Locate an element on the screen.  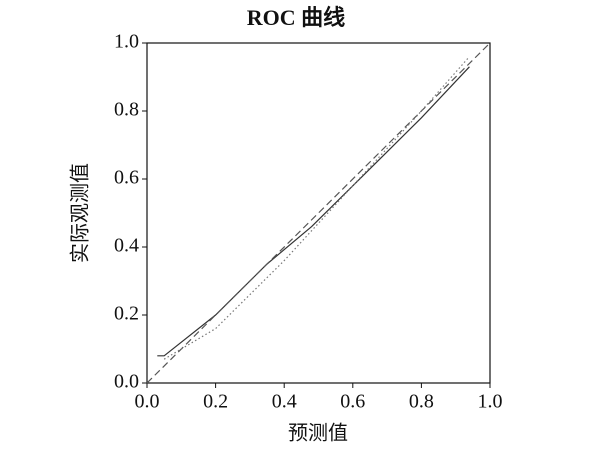
y-axis-label: 实际观测值 is located at coordinates (80, 213).